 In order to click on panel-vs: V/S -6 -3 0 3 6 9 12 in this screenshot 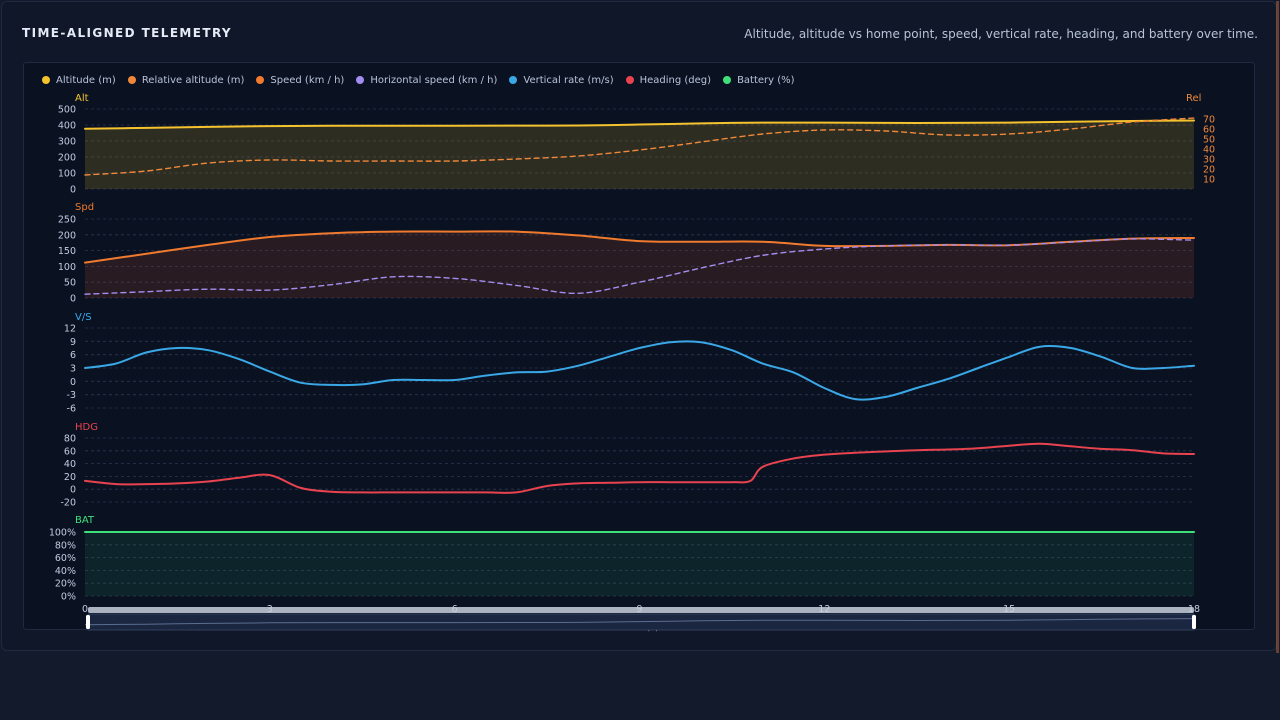, I will do `click(629, 363)`.